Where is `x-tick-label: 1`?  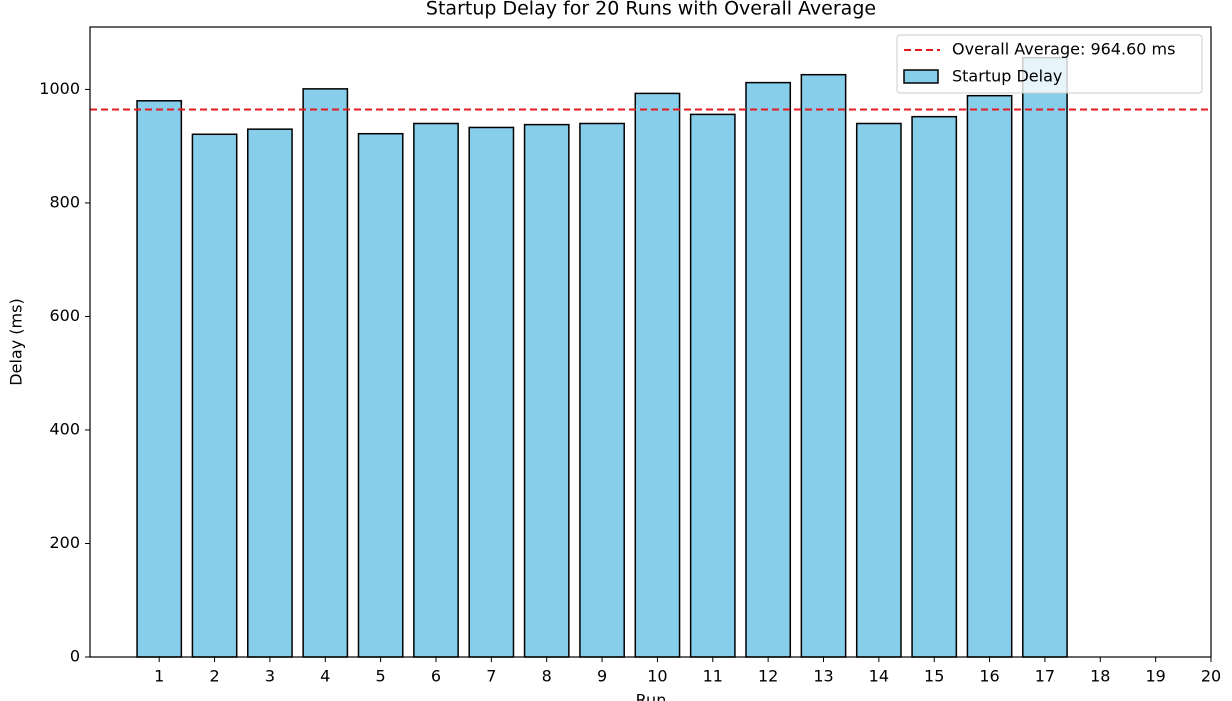
x-tick-label: 1 is located at coordinates (159, 676).